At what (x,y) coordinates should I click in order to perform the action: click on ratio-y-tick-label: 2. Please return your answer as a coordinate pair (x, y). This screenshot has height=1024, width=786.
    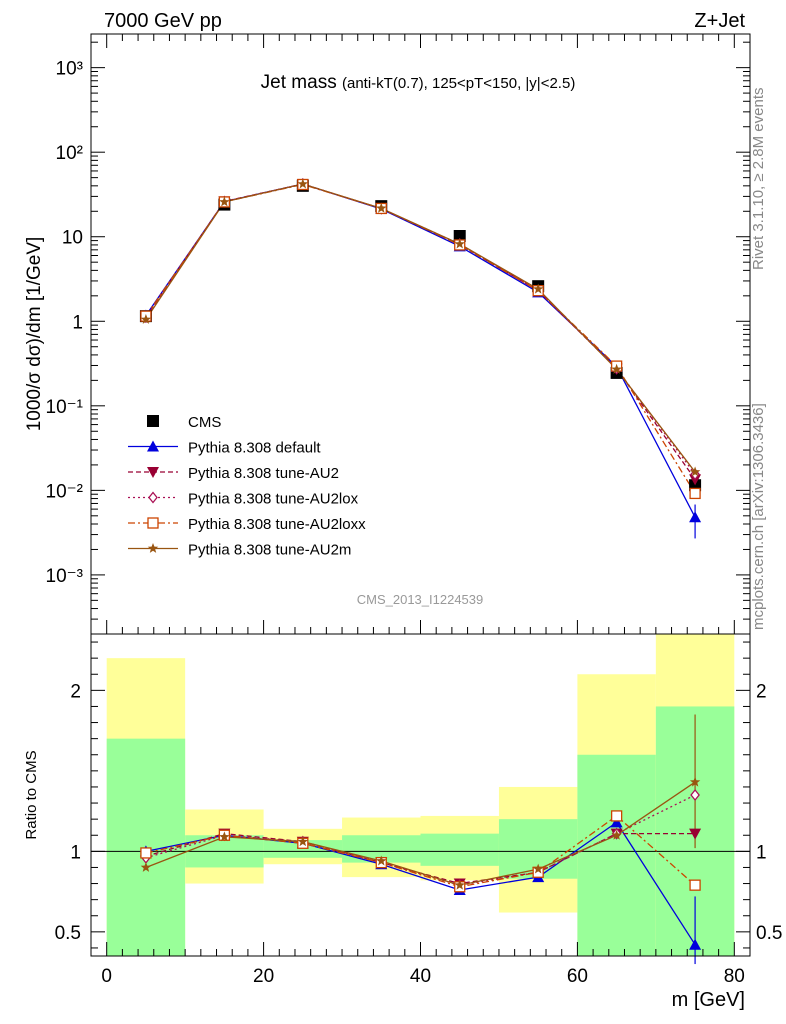
    Looking at the image, I should click on (75, 691).